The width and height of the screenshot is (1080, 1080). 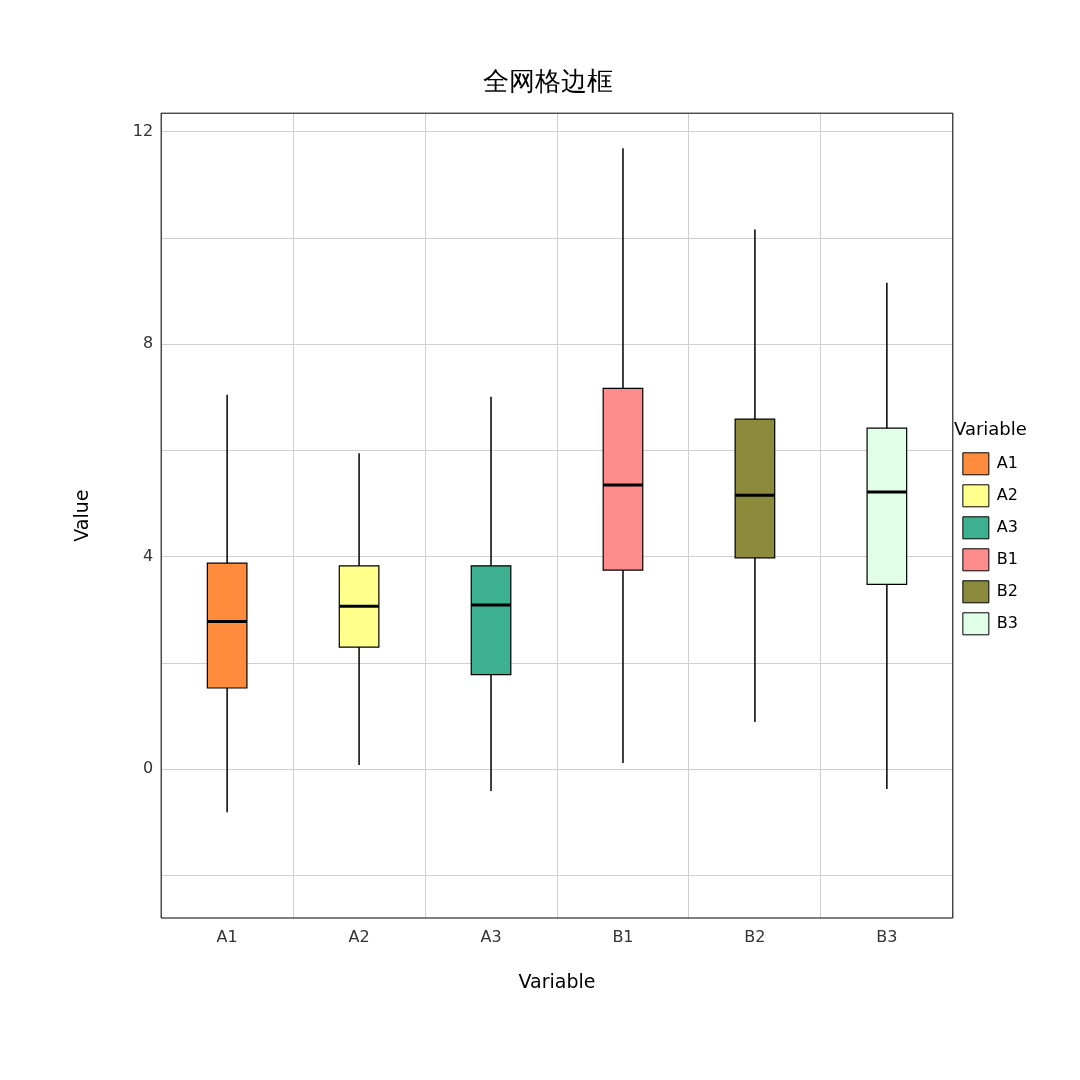 I want to click on x-axis-title: Variable, so click(x=557, y=980).